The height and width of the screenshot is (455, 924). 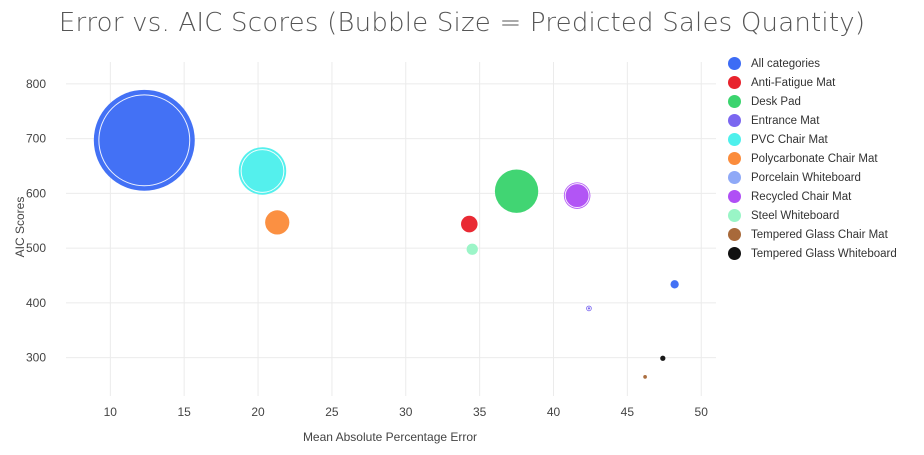 I want to click on legend-label: Tempered Glass Chair Mat, so click(x=819, y=234).